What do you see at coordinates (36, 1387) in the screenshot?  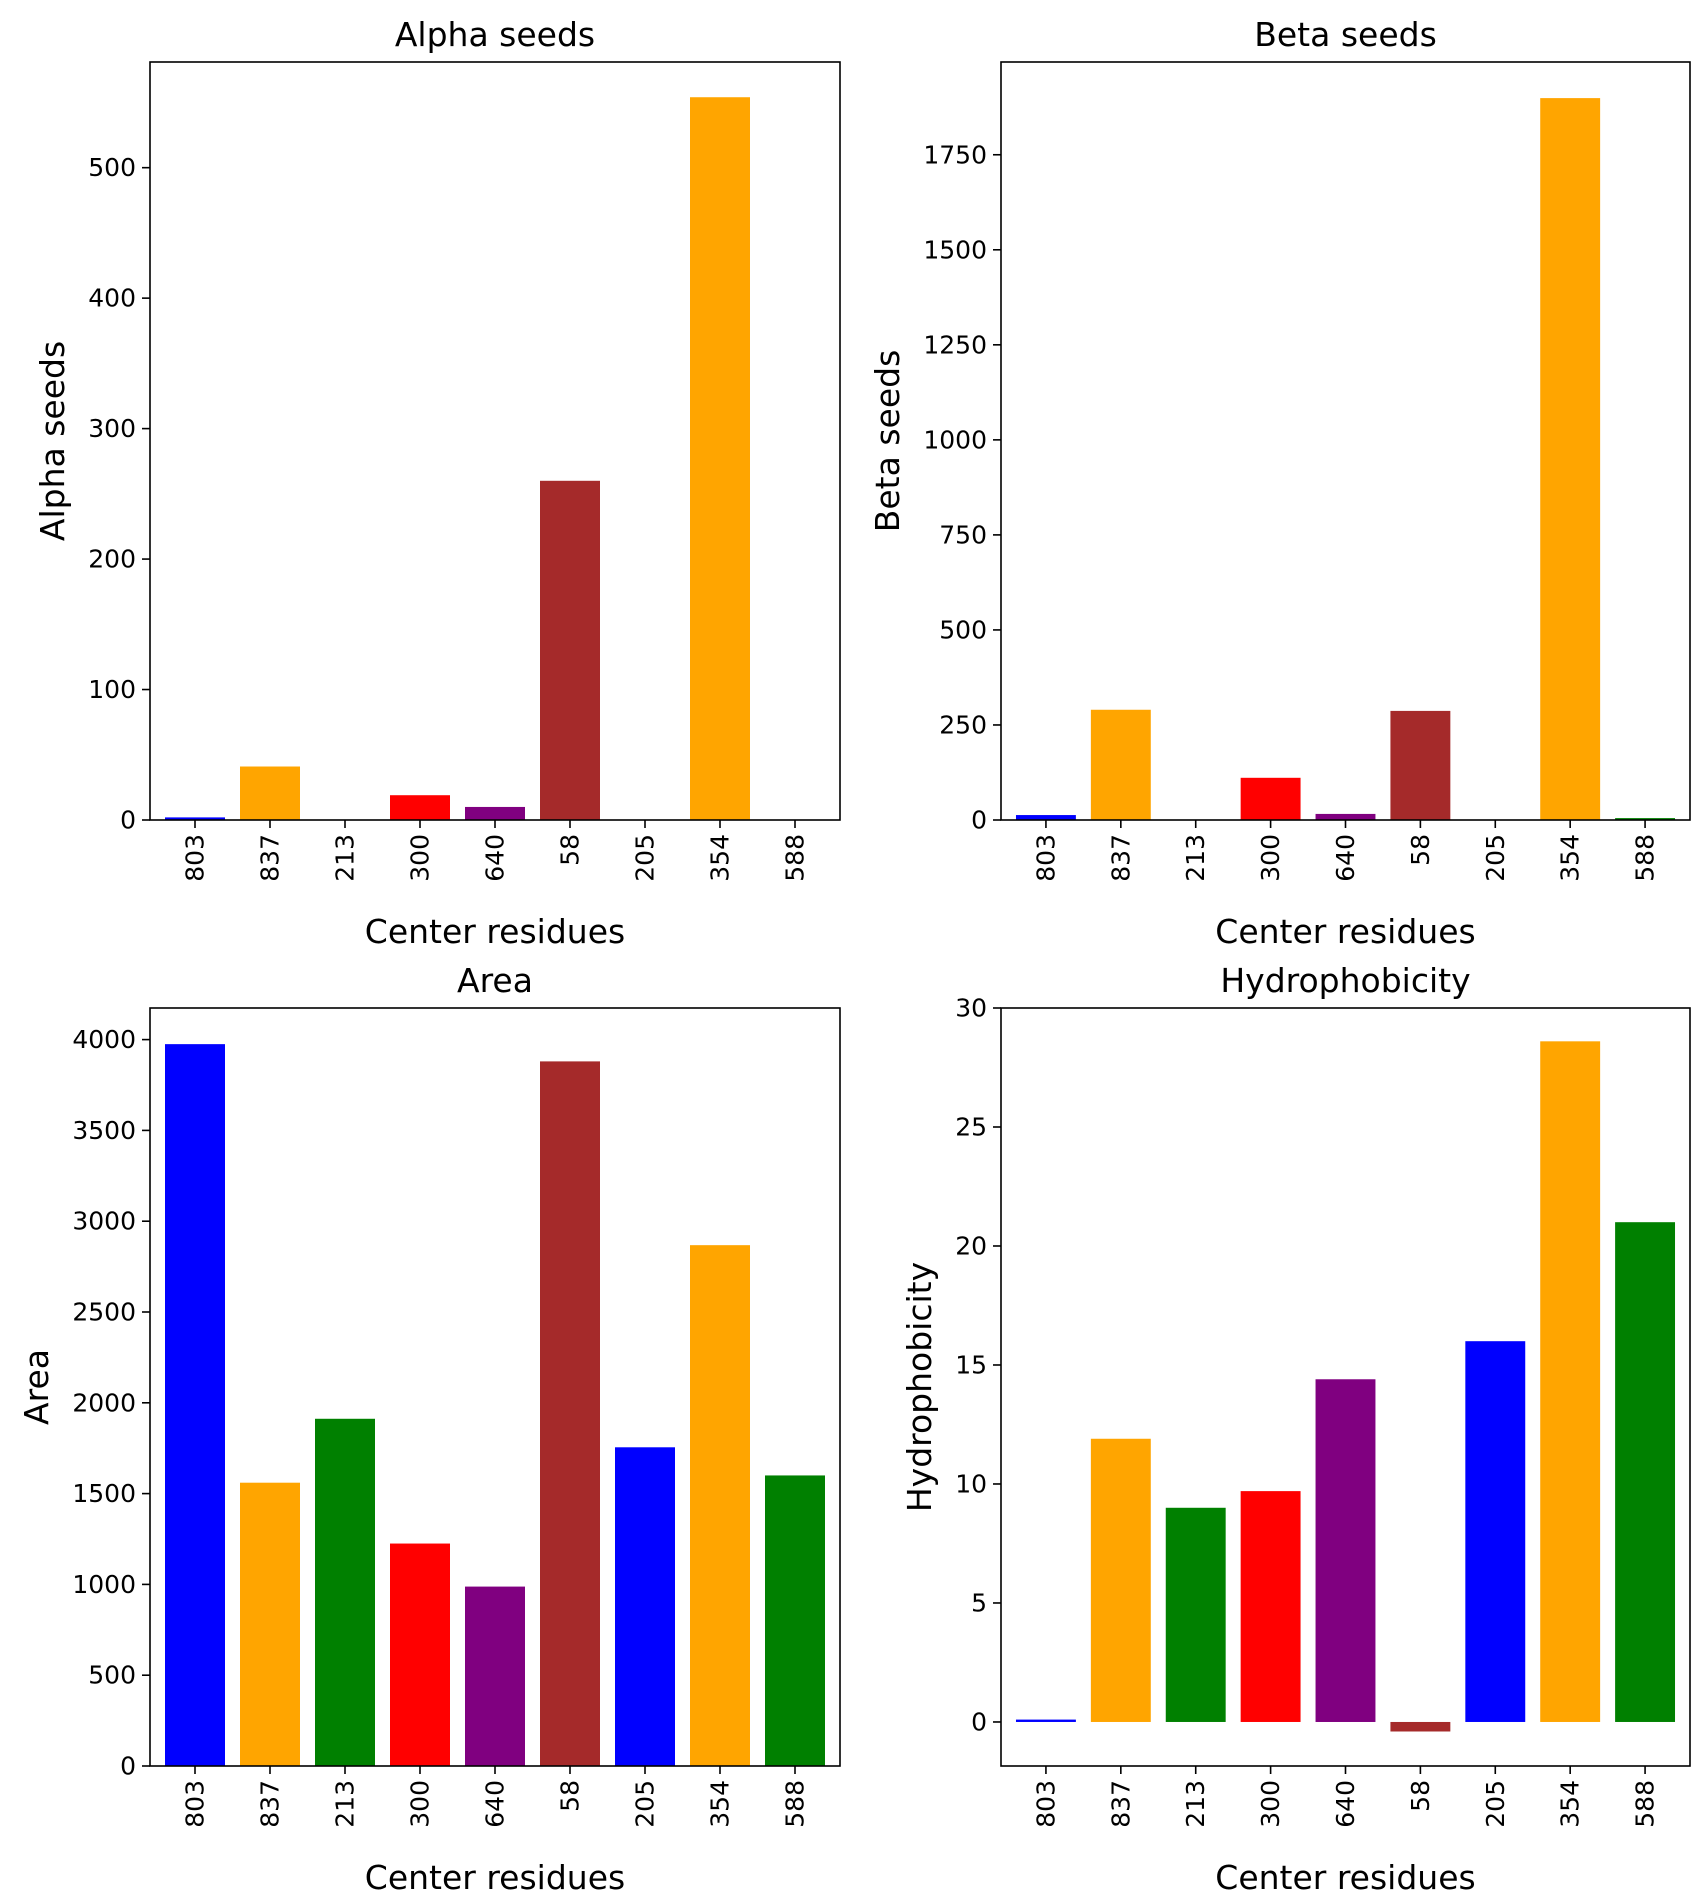 I see `y-axis-label: Area` at bounding box center [36, 1387].